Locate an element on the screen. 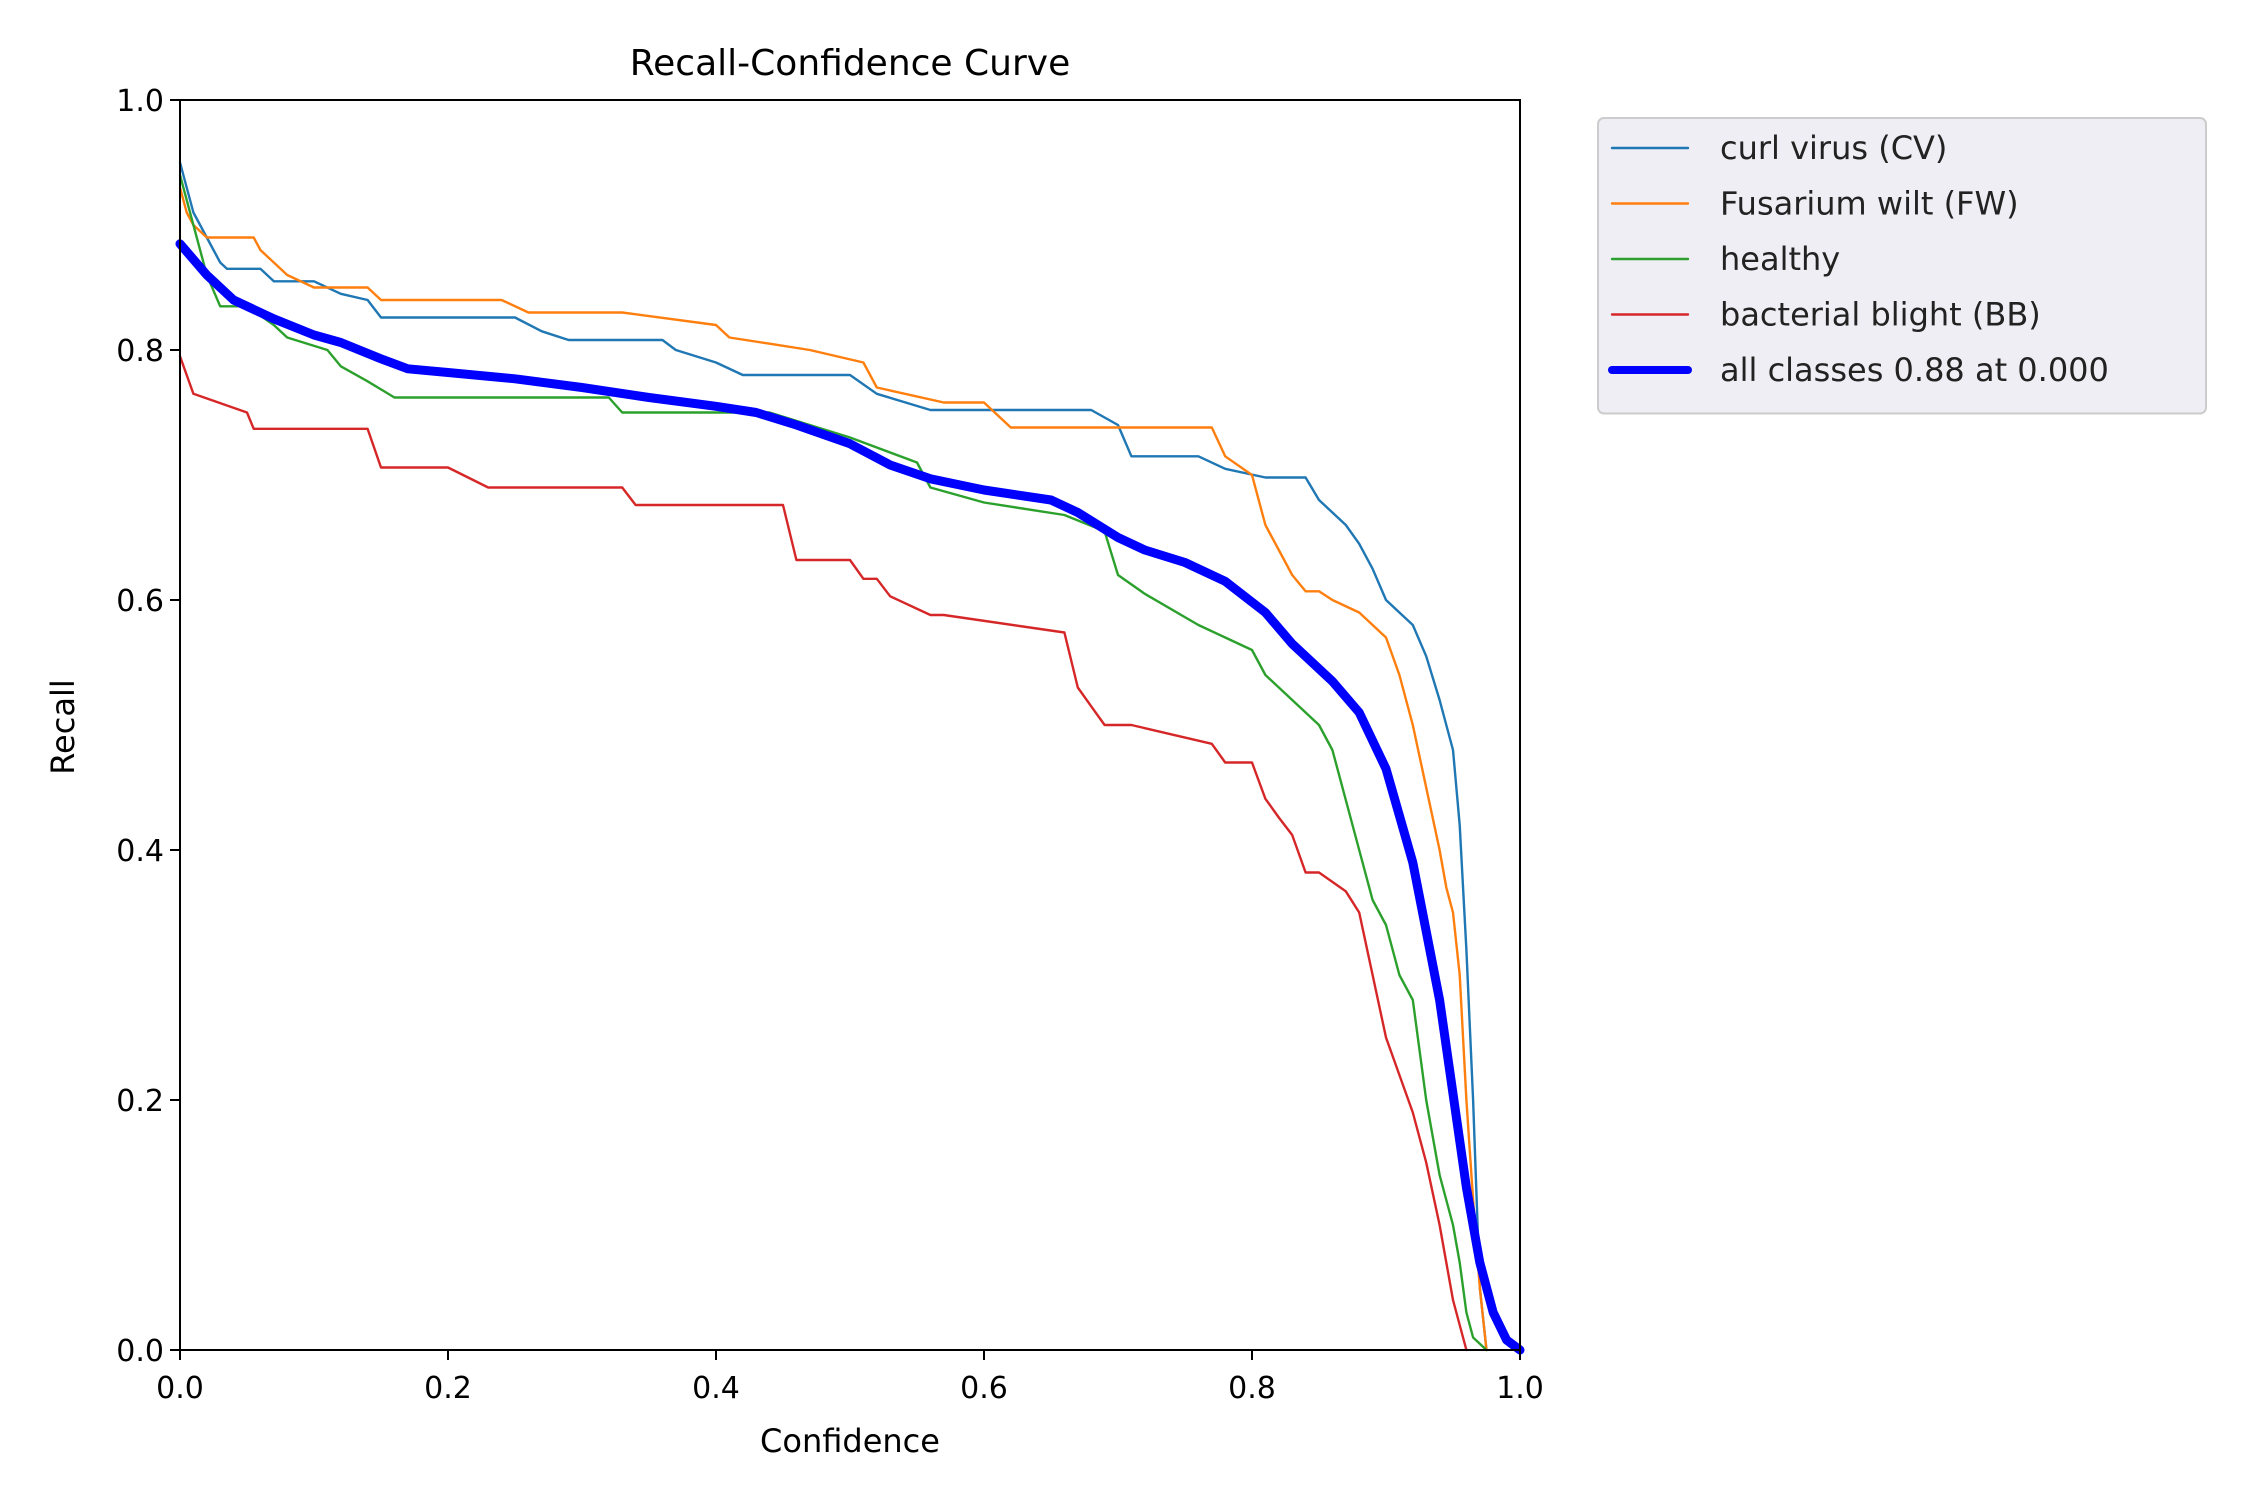 The width and height of the screenshot is (2250, 1500). legend-label: healthy is located at coordinates (1780, 259).